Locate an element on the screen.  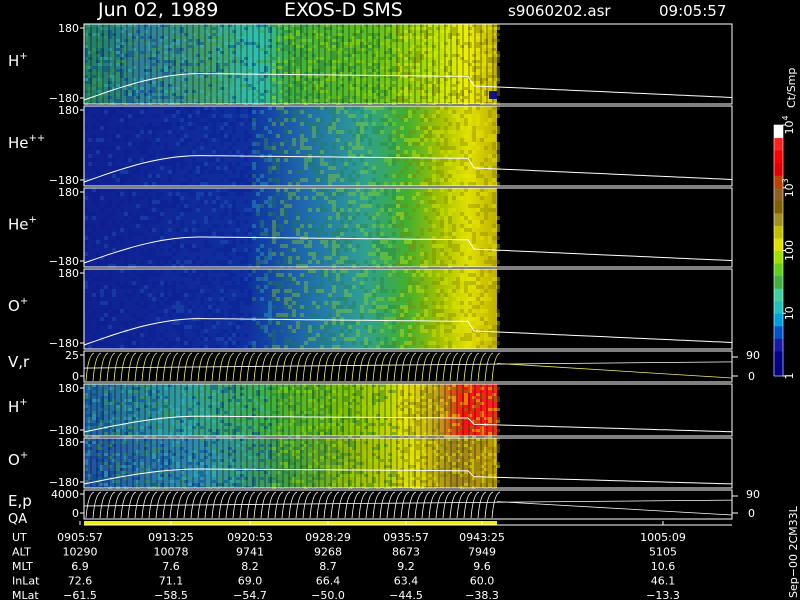
colorbar-title: Ct/Smp is located at coordinates (791, 88).